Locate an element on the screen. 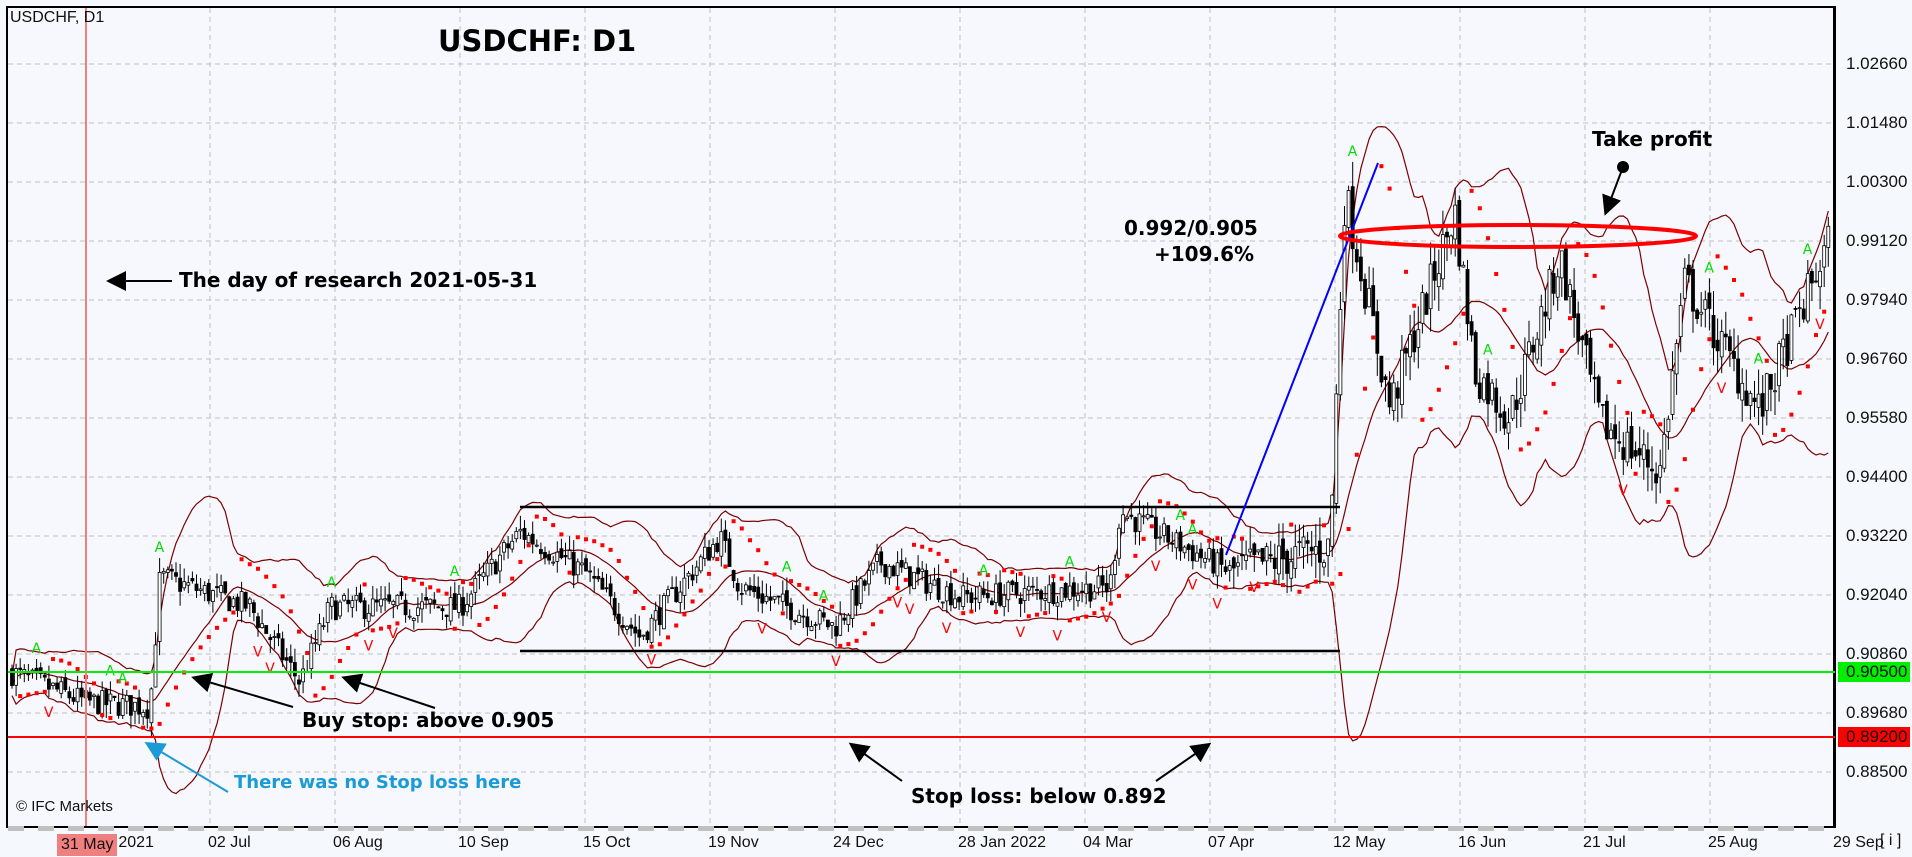  date-tick: 25 Aug is located at coordinates (1733, 842).